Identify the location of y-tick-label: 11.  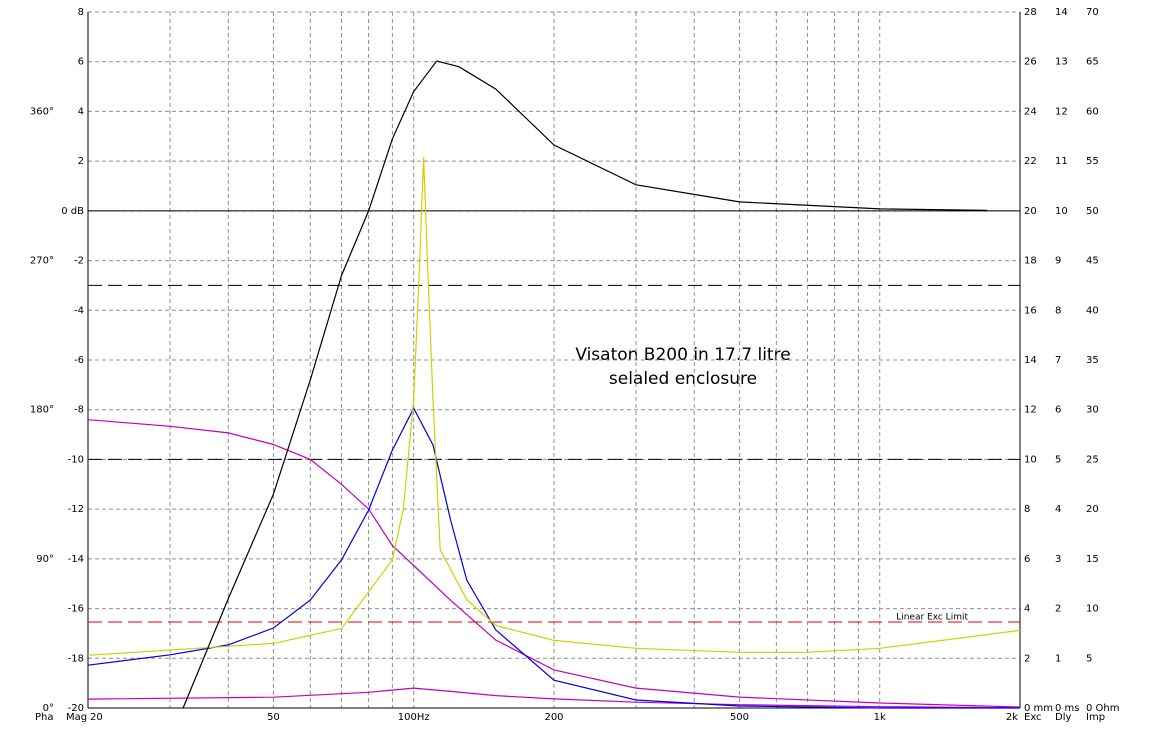
(1061, 161).